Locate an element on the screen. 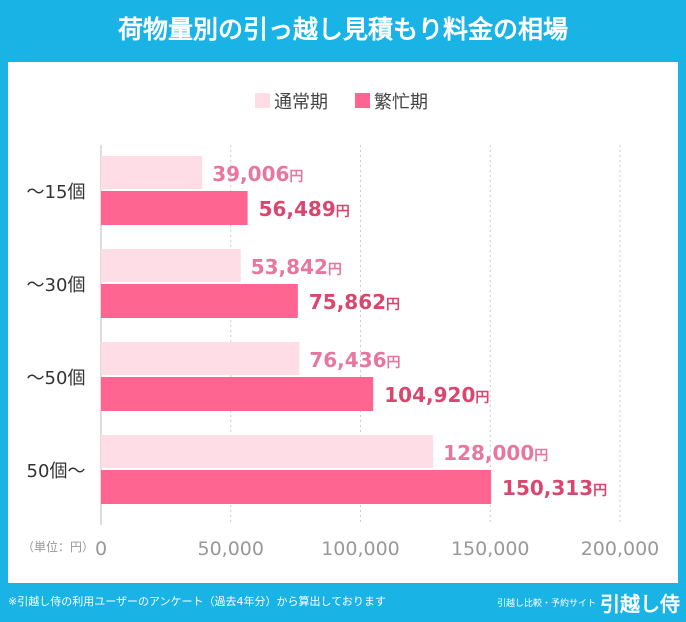  brand-logo: 引越し侍 is located at coordinates (640, 604).